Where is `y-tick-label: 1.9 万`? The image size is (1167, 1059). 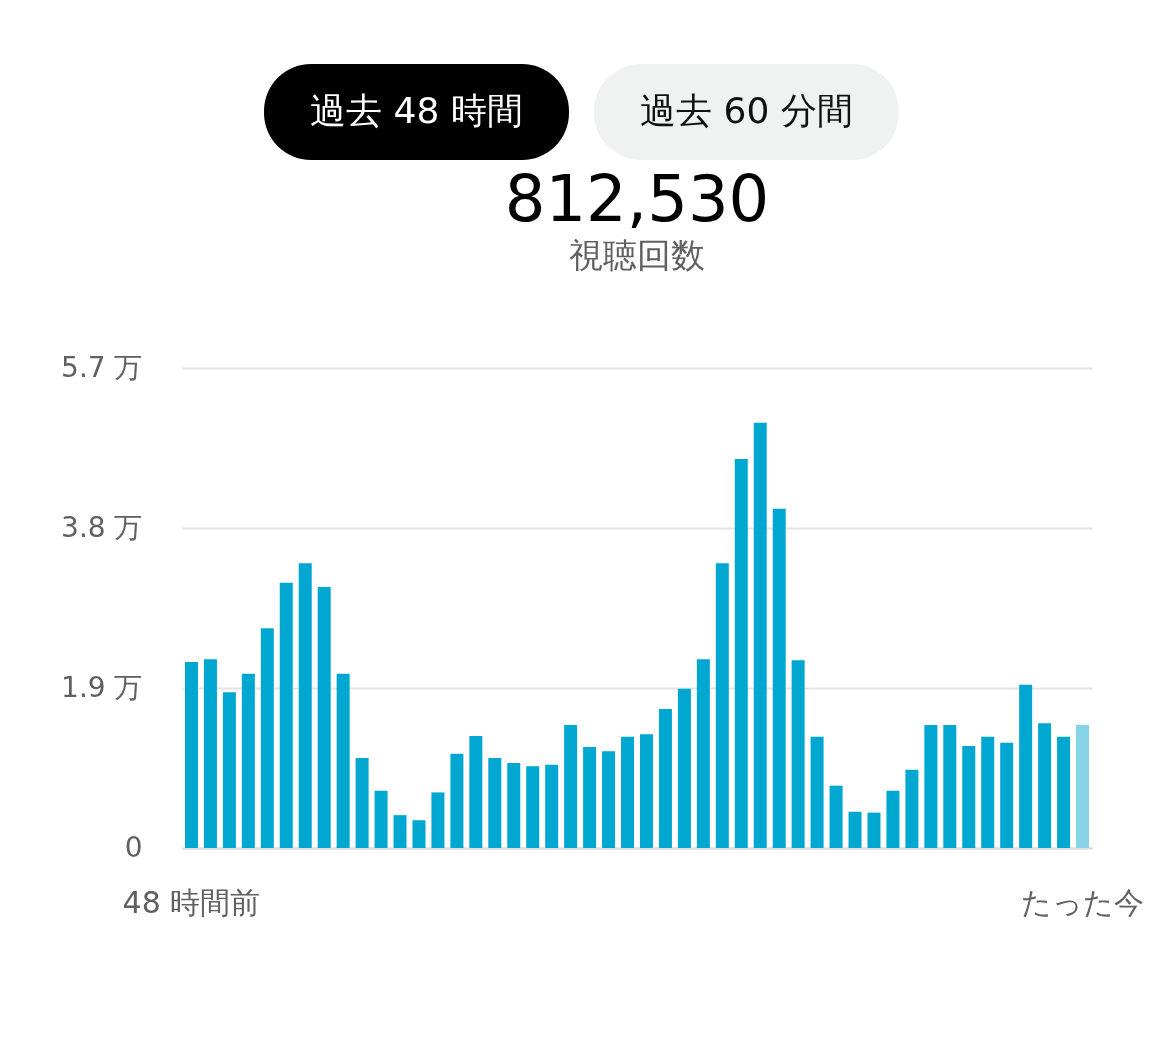
y-tick-label: 1.9 万 is located at coordinates (102, 687).